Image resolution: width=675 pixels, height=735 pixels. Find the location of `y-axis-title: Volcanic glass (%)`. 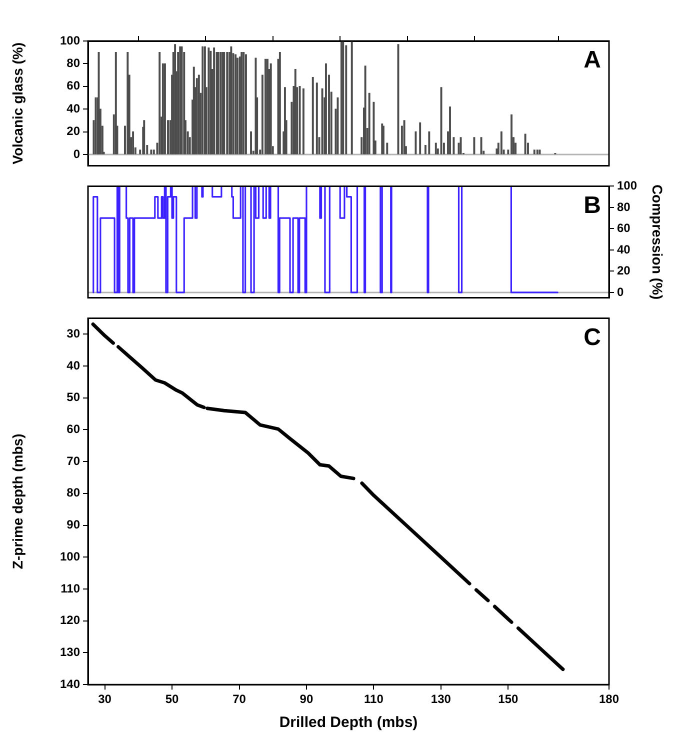

y-axis-title: Volcanic glass (%) is located at coordinates (17, 103).